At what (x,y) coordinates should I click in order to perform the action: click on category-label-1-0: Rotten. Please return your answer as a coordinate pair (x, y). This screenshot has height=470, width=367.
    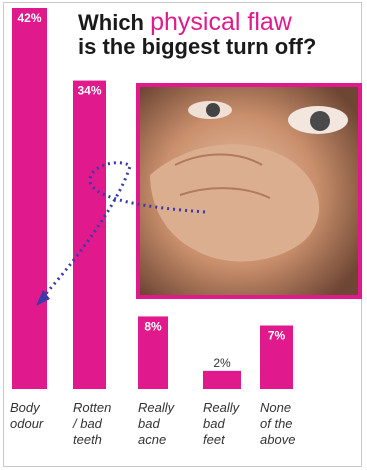
    Looking at the image, I should click on (92, 407).